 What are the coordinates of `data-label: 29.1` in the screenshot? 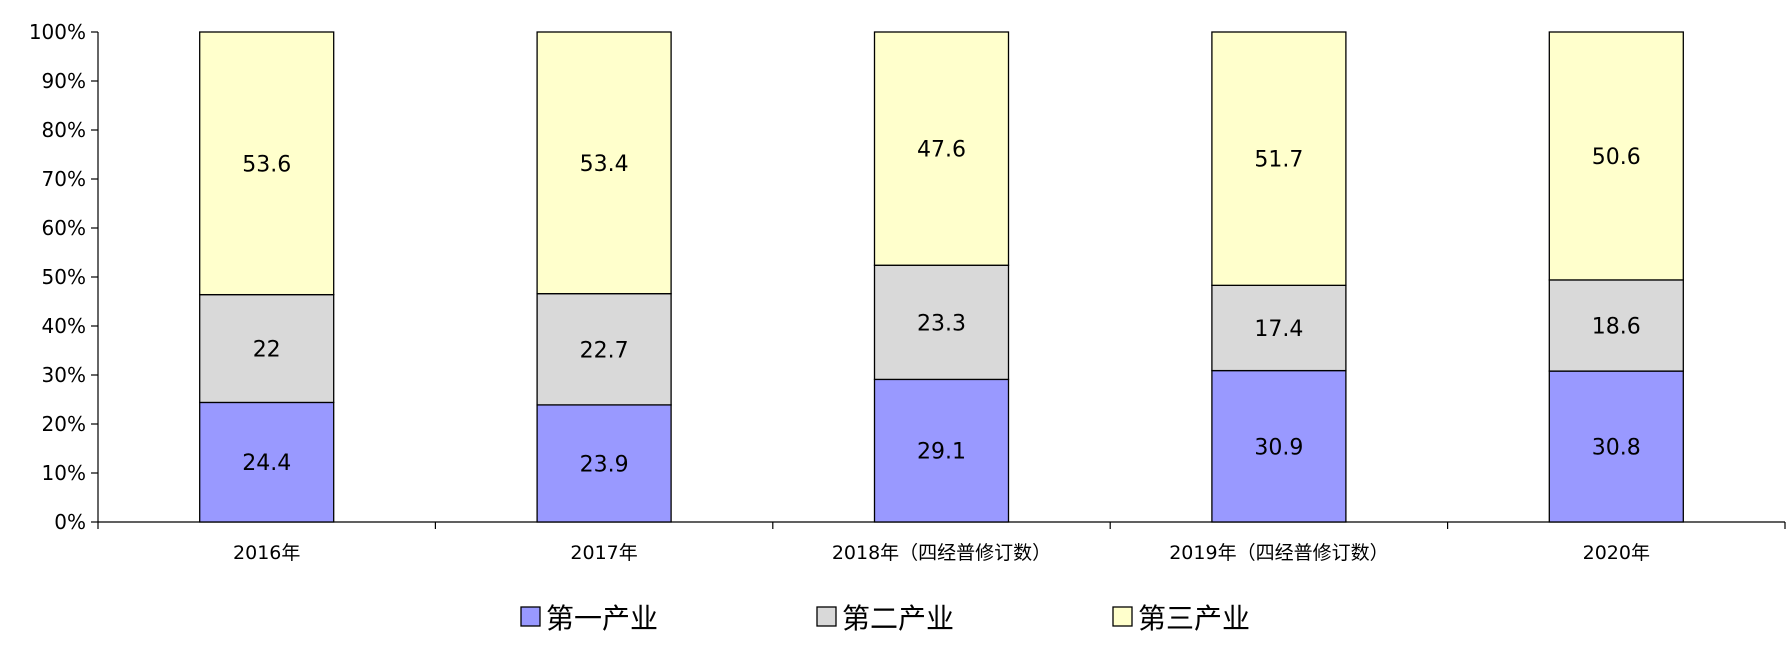 It's located at (941, 452).